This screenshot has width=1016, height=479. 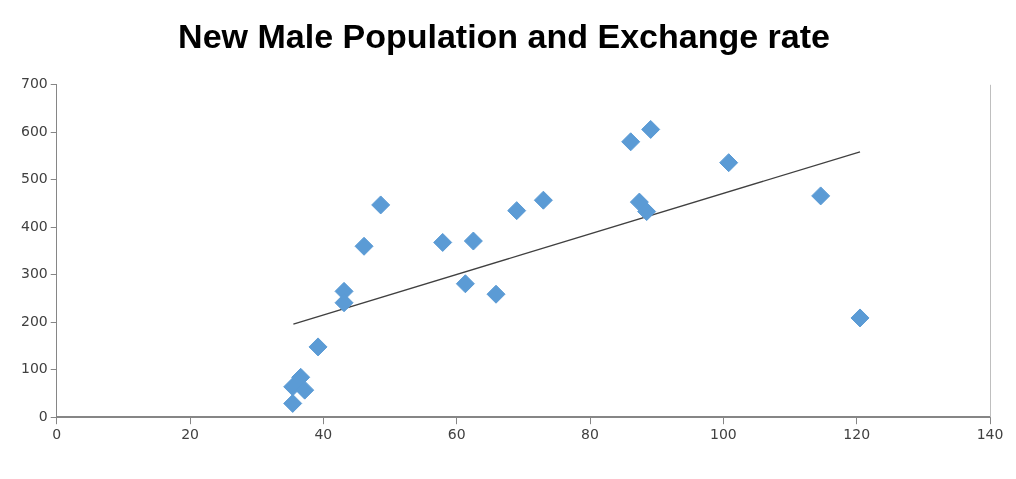 What do you see at coordinates (857, 434) in the screenshot?
I see `x-tick-label: 120` at bounding box center [857, 434].